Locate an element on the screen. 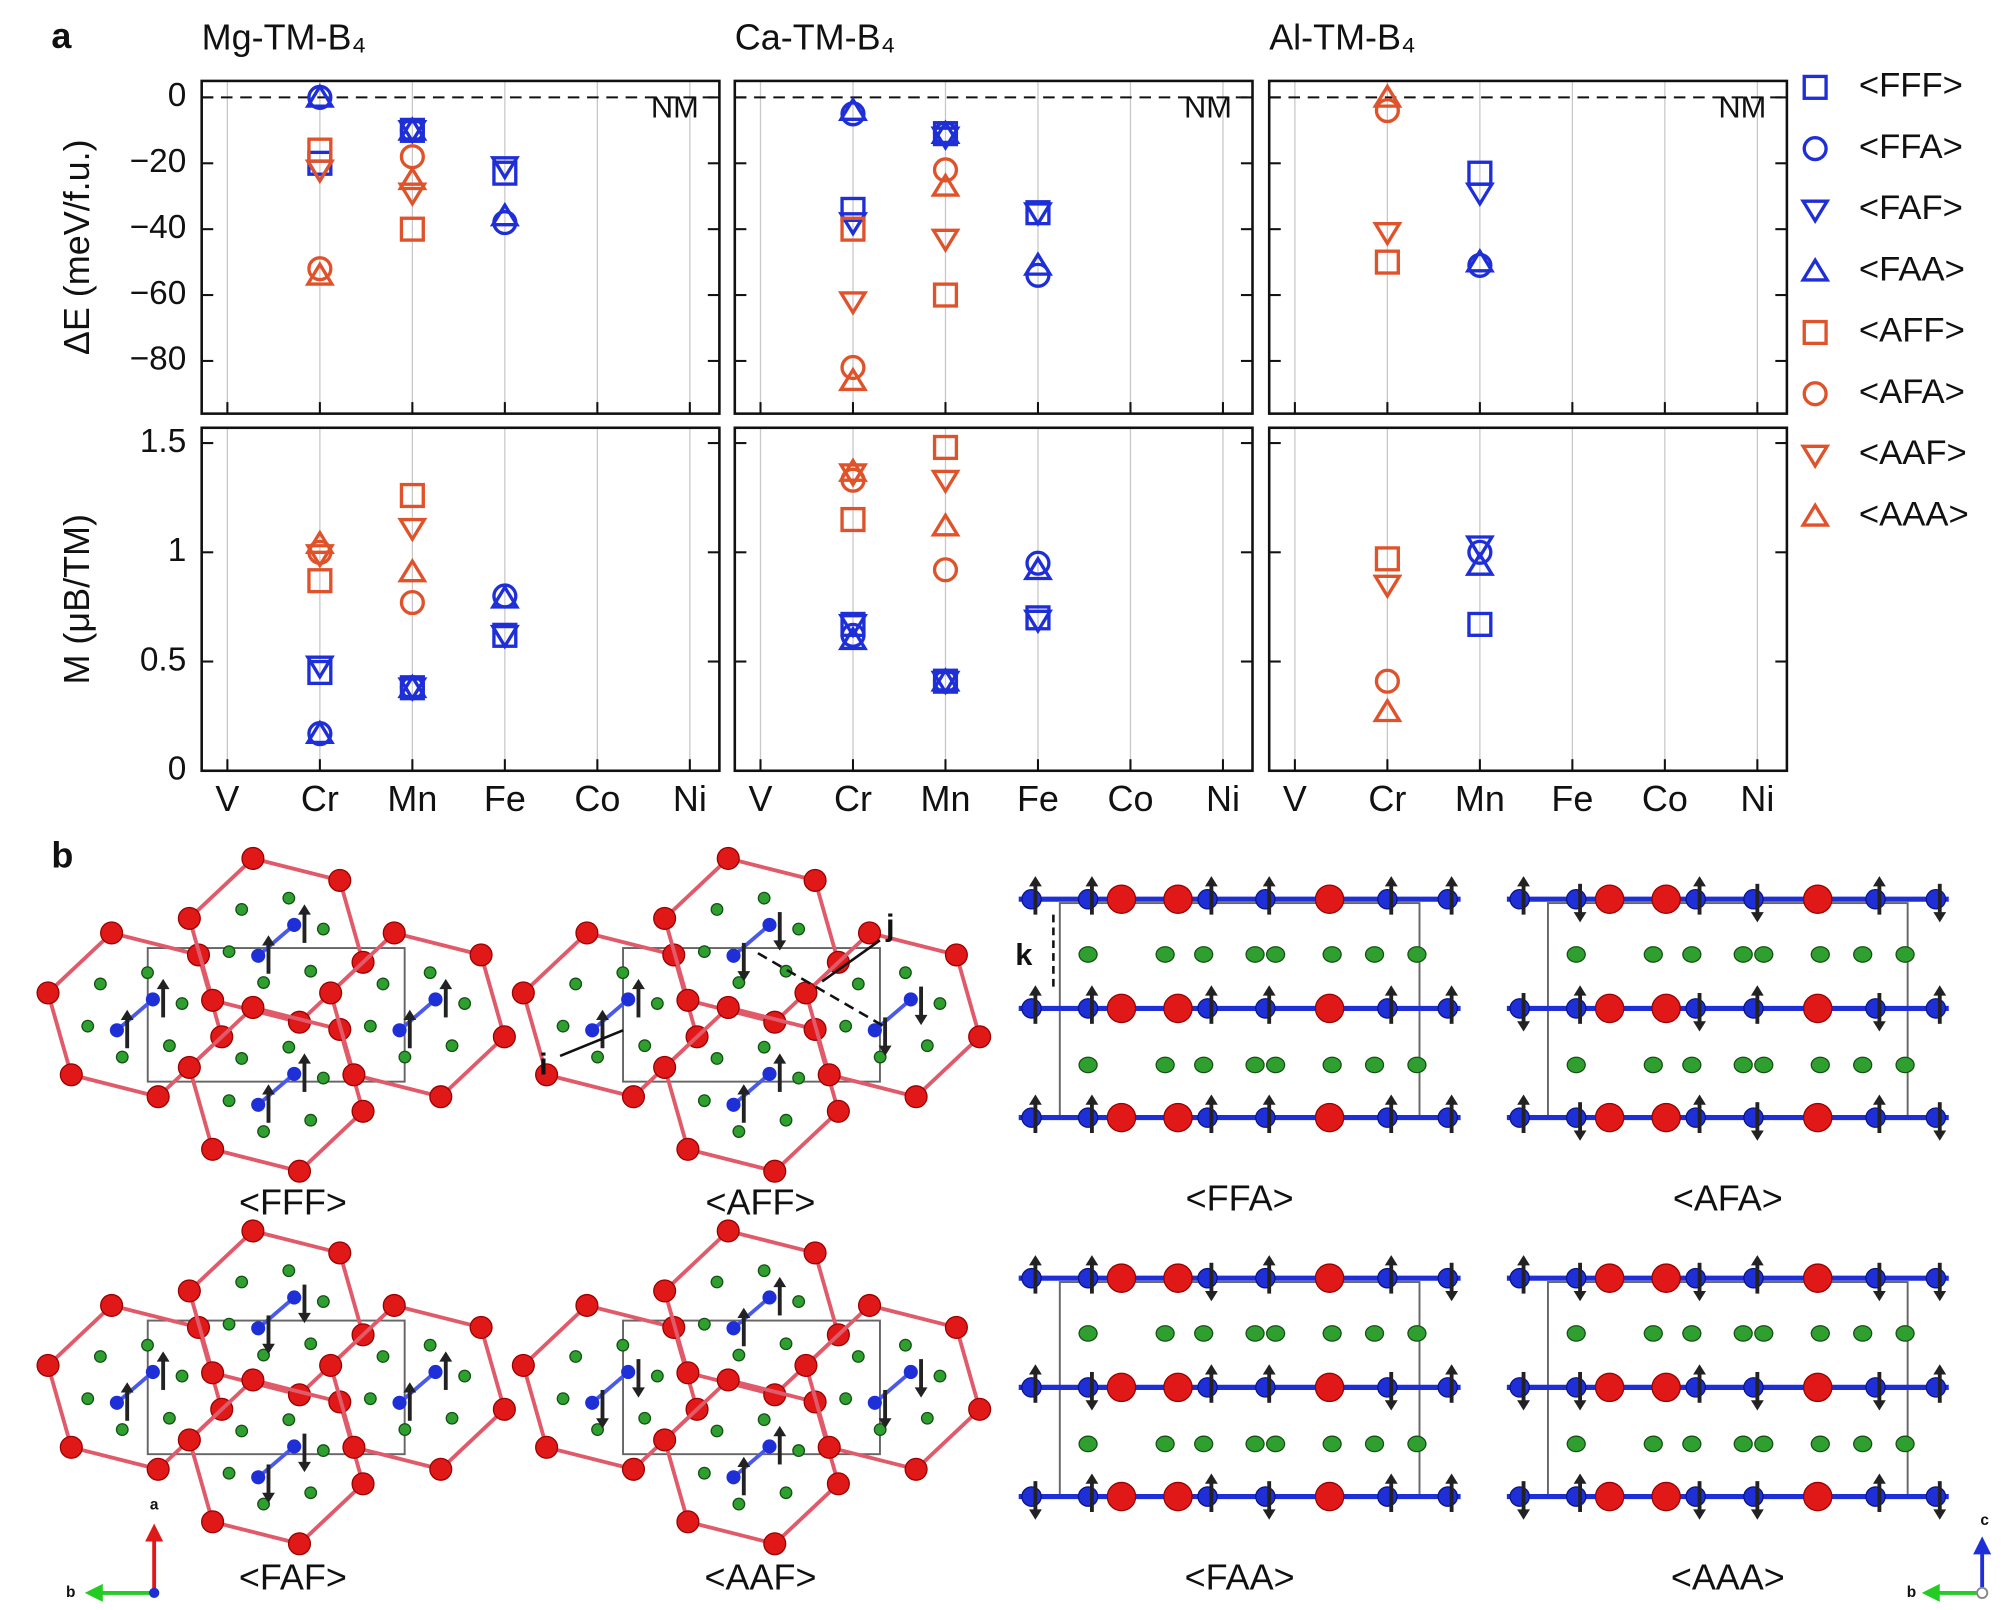 The height and width of the screenshot is (1610, 2004). structure-label: <FFF> is located at coordinates (293, 1201).